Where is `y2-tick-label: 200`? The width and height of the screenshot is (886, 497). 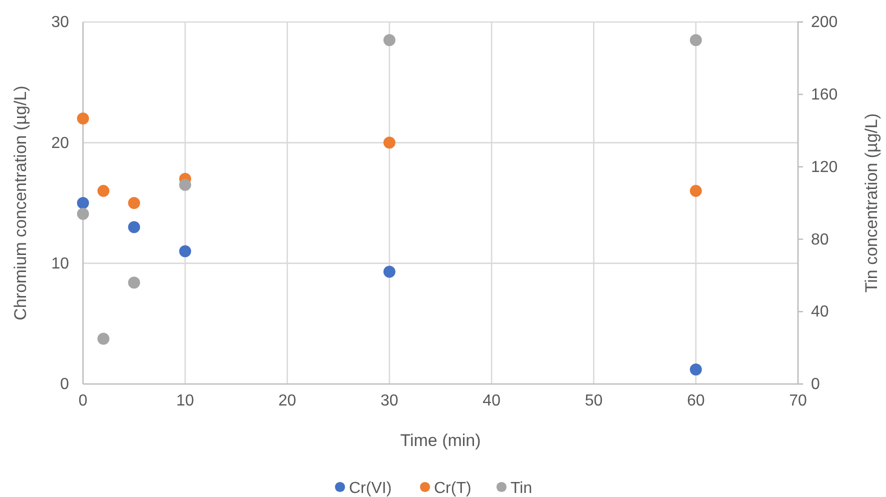 y2-tick-label: 200 is located at coordinates (824, 23).